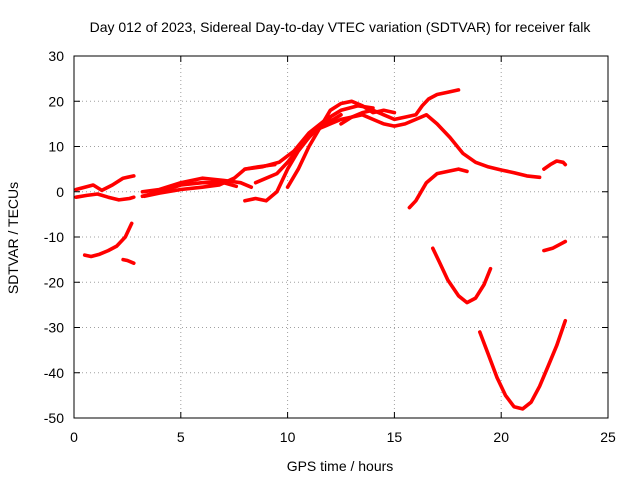 The height and width of the screenshot is (480, 640). I want to click on y-tick-label: -10, so click(54, 237).